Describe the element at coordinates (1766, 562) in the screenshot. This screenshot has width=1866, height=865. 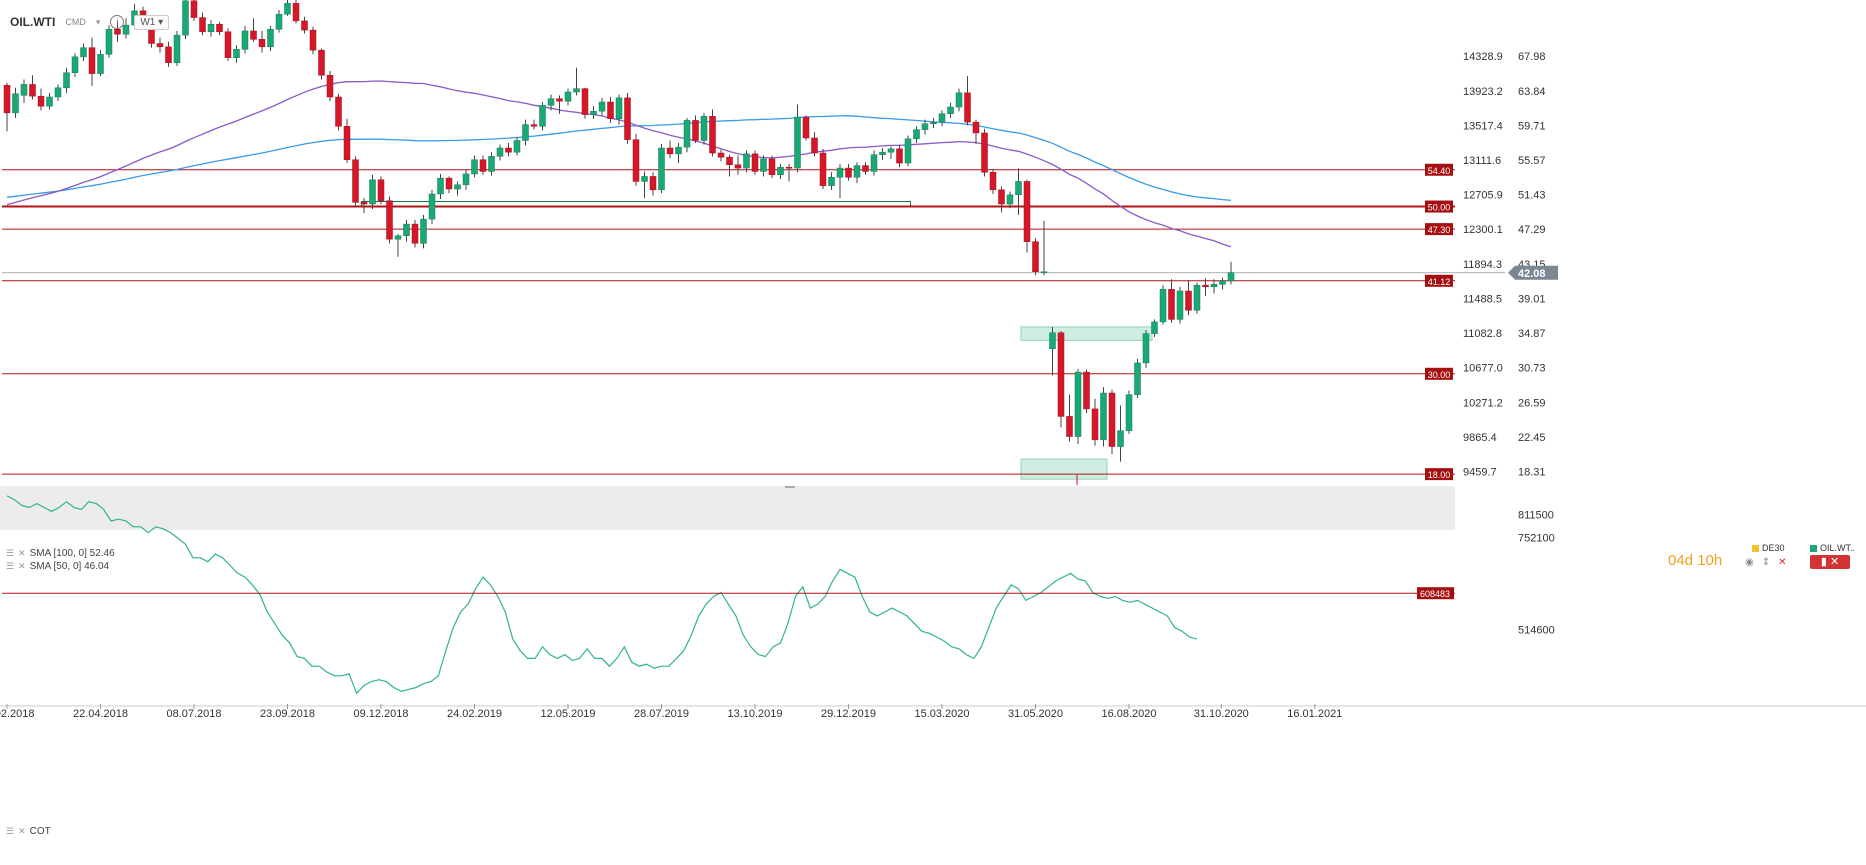
I see `sort-icon: ⇕` at that location.